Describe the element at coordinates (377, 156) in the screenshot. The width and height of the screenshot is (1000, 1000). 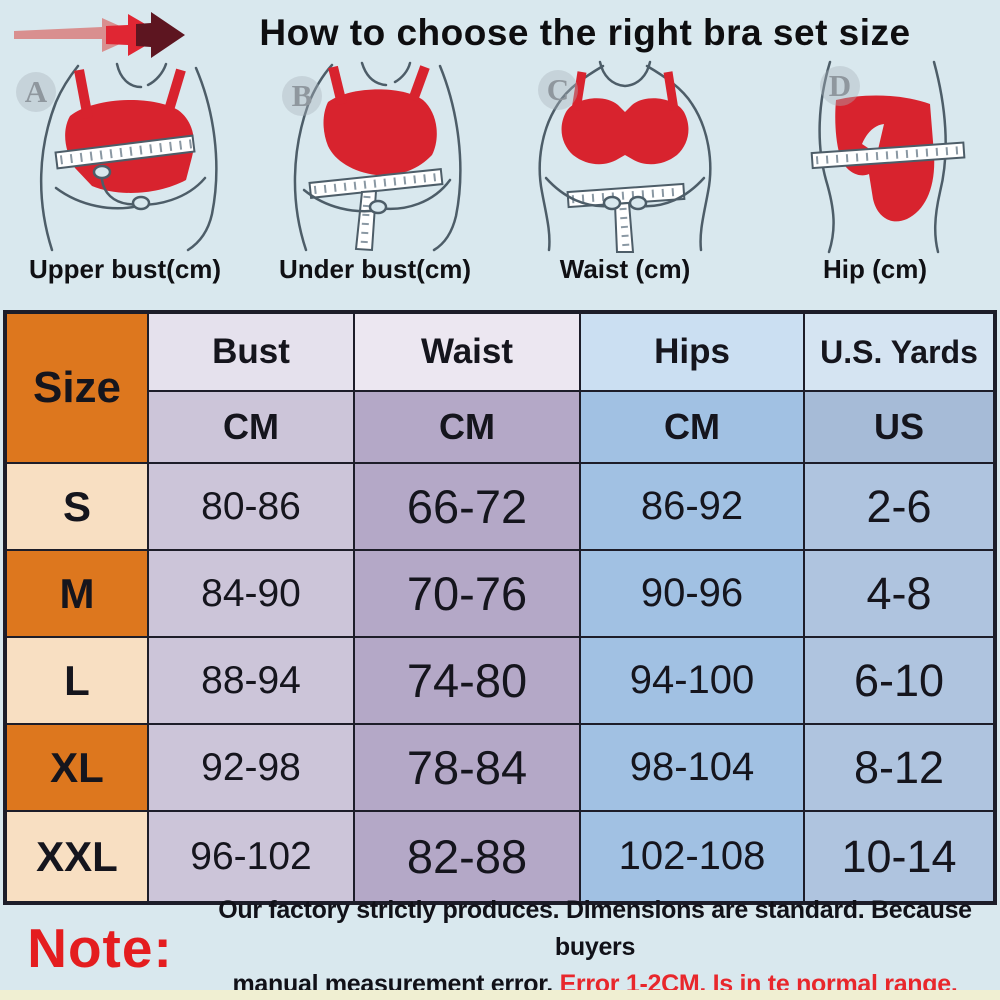
I see `under-bust-illustration-icon` at that location.